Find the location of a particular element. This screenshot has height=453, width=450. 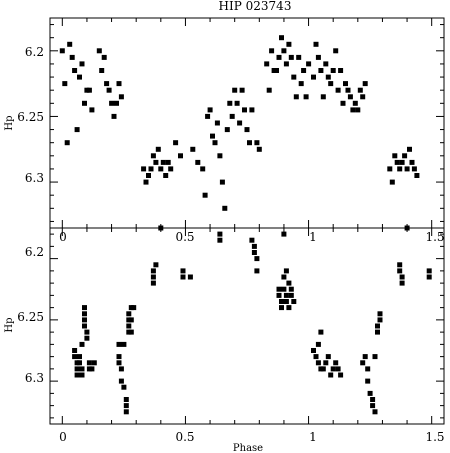

top-xtick-1: 1 is located at coordinates (313, 237).